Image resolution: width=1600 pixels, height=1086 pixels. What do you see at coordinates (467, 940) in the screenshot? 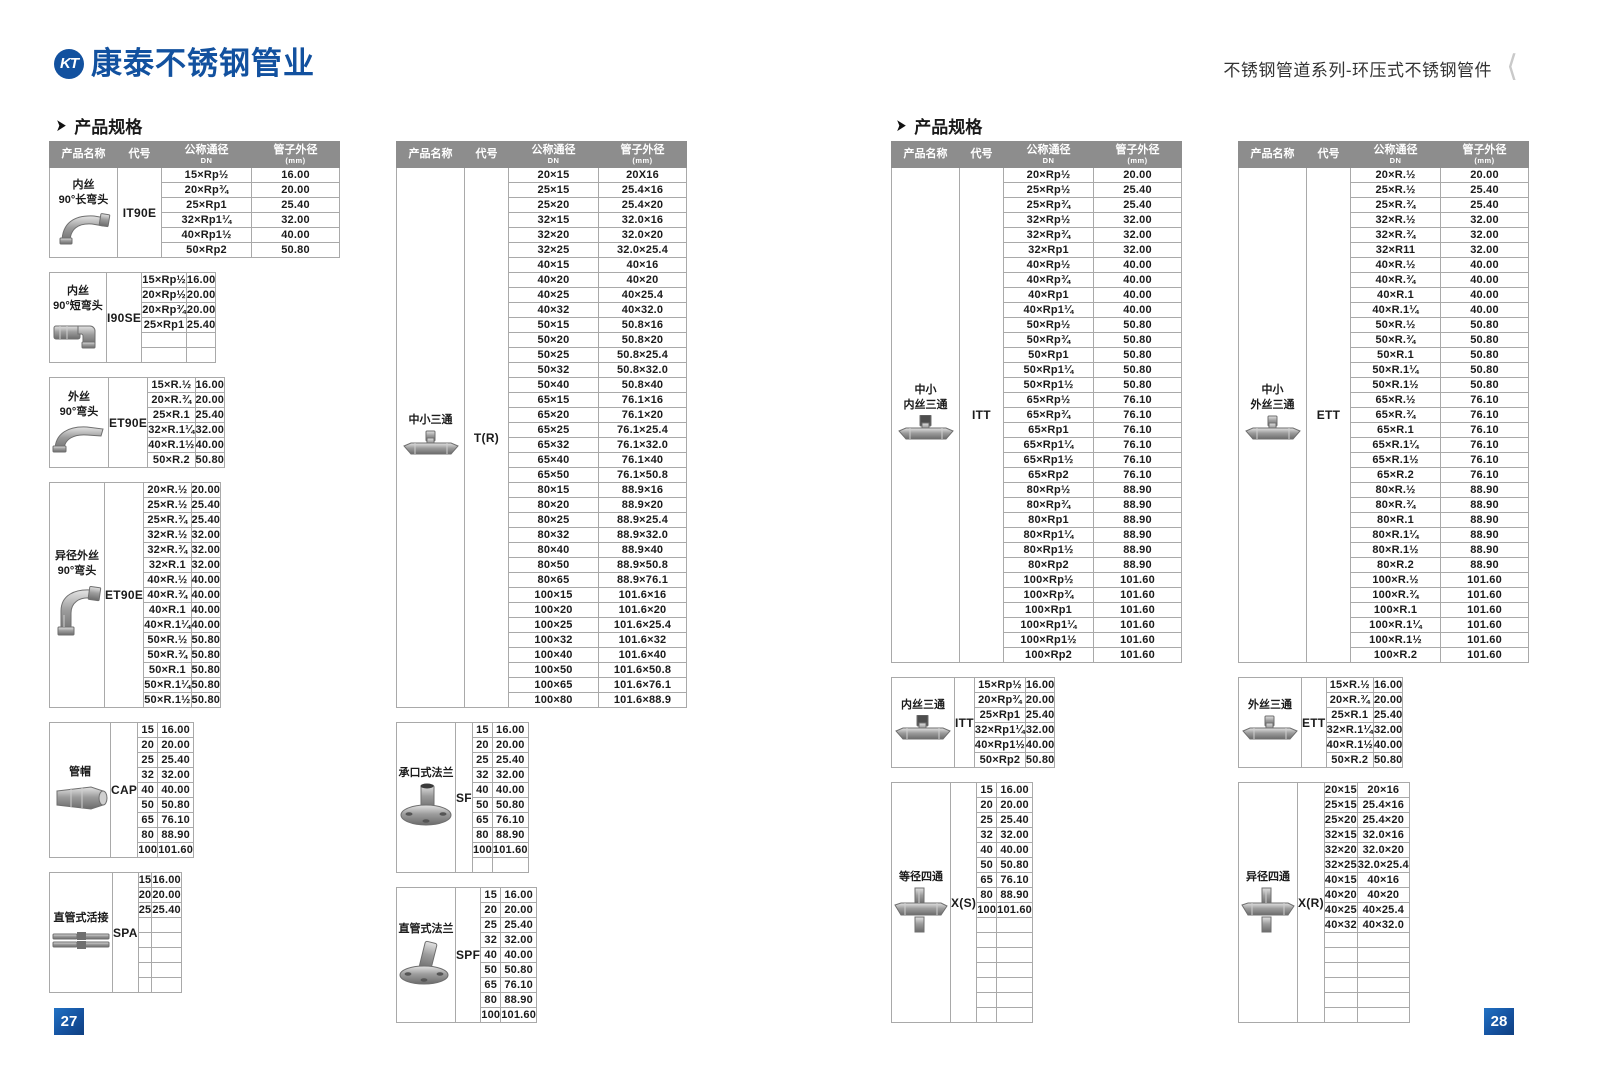
I see `table-row: 32 32.00` at bounding box center [467, 940].